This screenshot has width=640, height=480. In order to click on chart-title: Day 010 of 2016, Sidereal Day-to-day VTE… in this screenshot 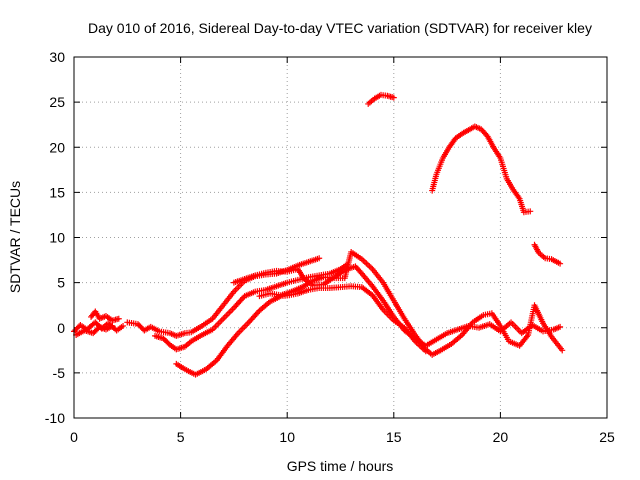, I will do `click(340, 28)`.